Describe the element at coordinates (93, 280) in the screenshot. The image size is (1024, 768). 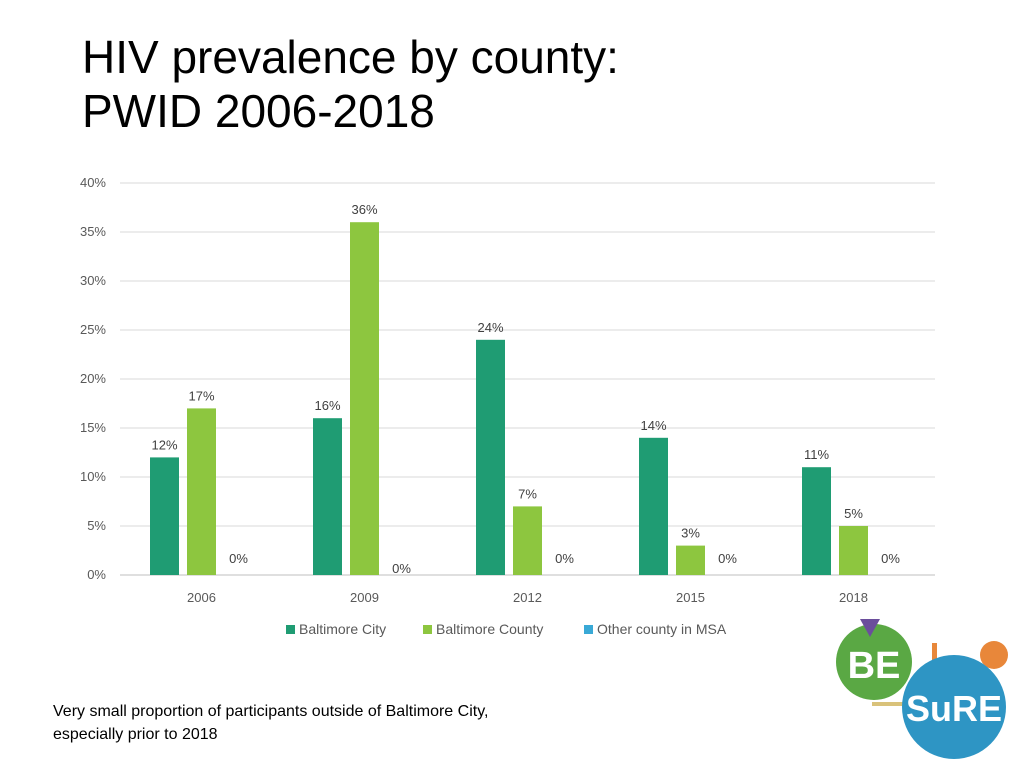
I see `y-tick-label: 30%` at that location.